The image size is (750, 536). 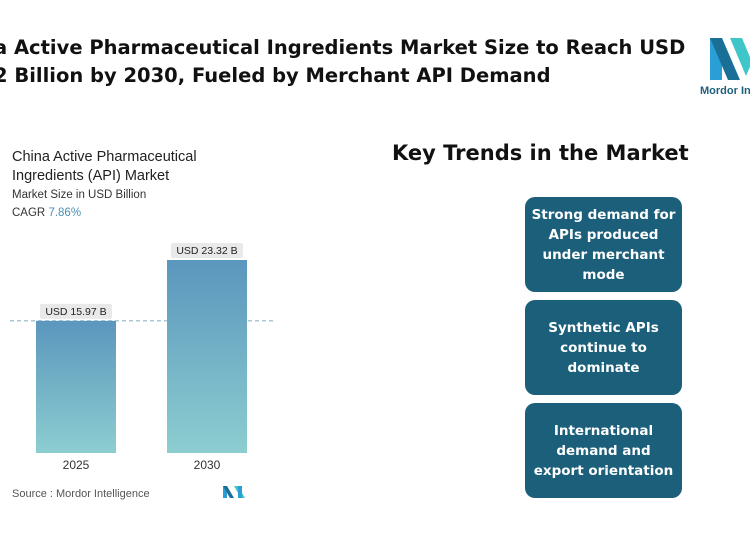 What do you see at coordinates (540, 153) in the screenshot?
I see `key-trends-title: Key Trends in the Market` at bounding box center [540, 153].